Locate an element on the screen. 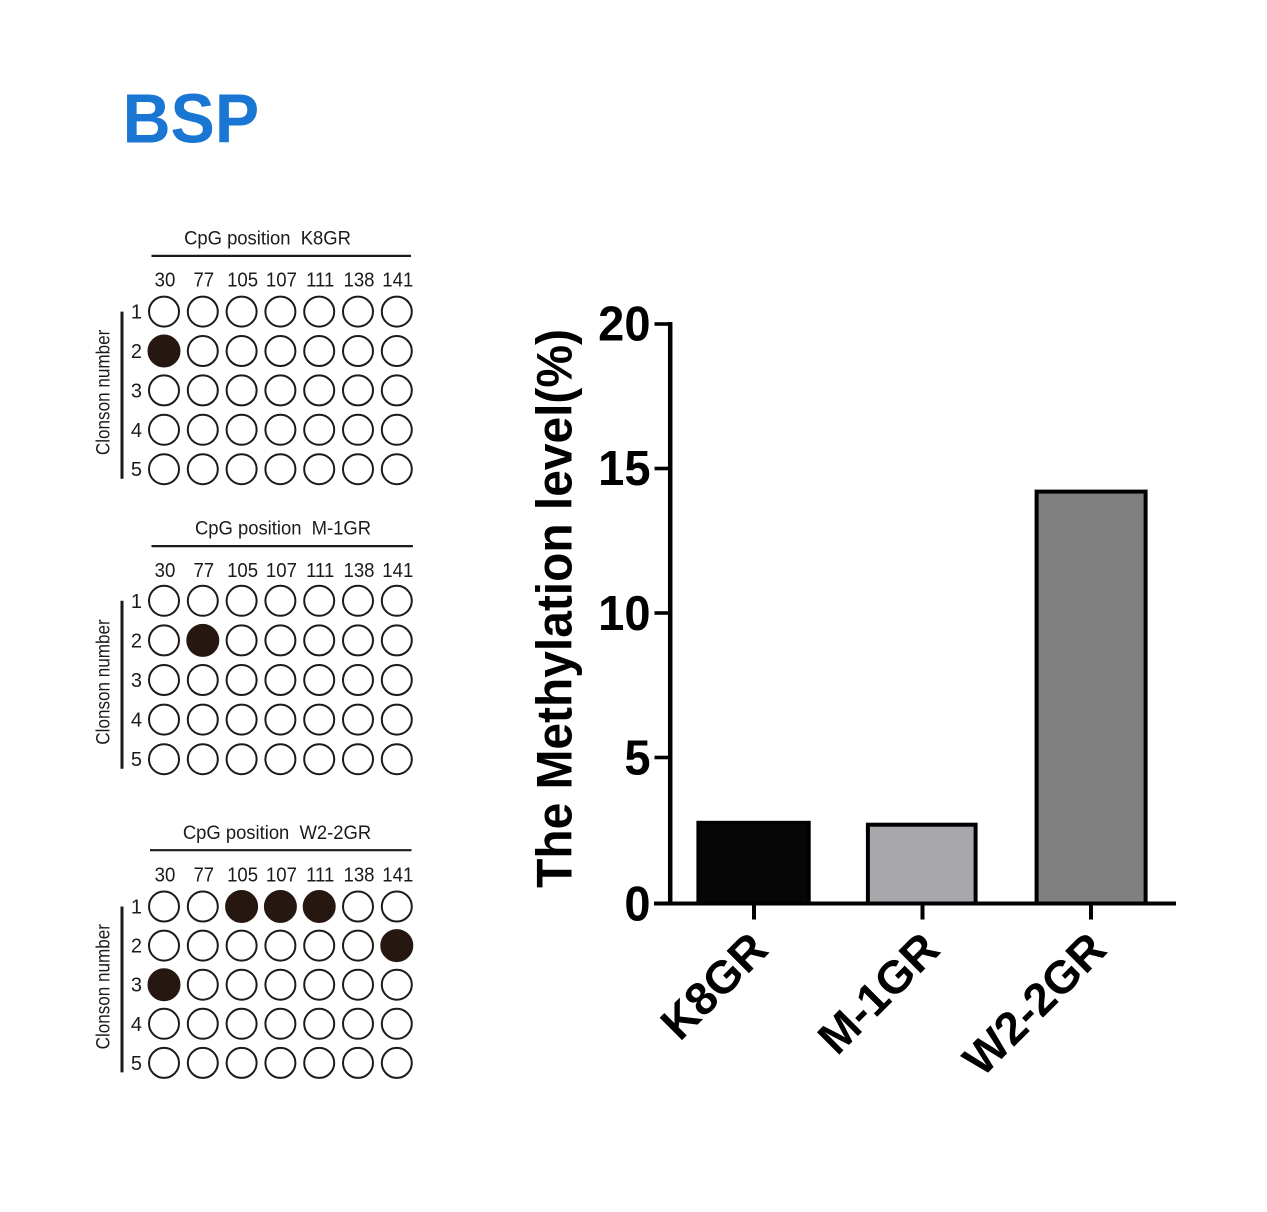 This screenshot has width=1267, height=1212. svg-text: 0 is located at coordinates (637, 905).